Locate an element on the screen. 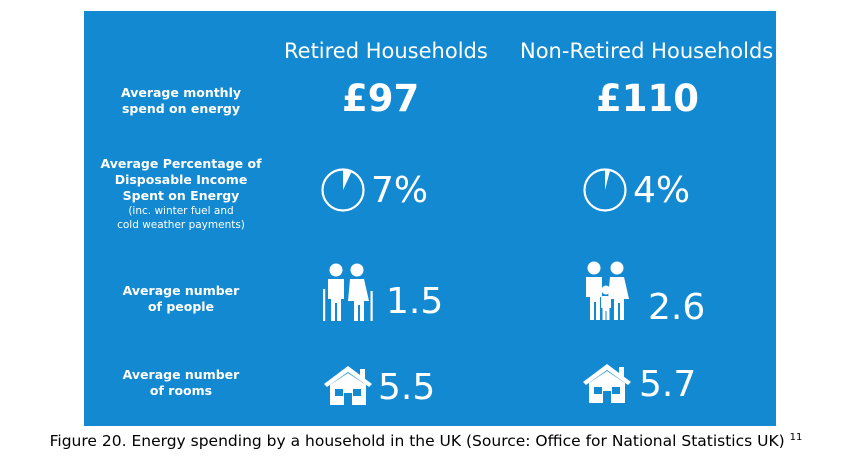 The image size is (852, 467). column-header-non-retired: Non-Retired Households is located at coordinates (647, 51).